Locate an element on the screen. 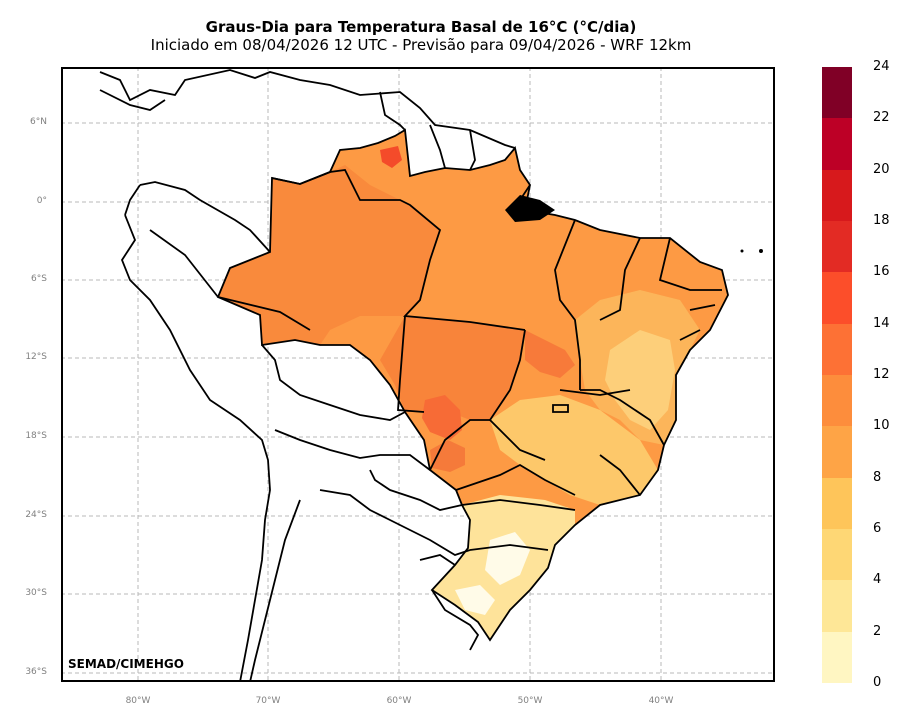  northeast-pale is located at coordinates (640, 380).